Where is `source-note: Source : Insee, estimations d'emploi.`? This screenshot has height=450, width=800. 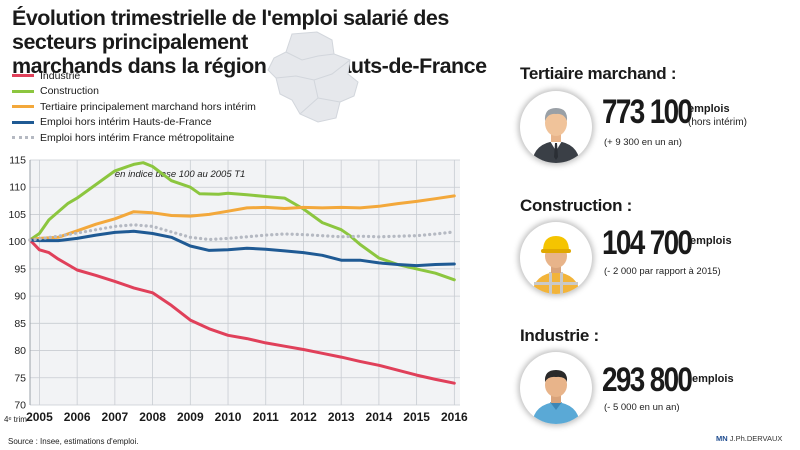 source-note: Source : Insee, estimations d'emploi. is located at coordinates (73, 441).